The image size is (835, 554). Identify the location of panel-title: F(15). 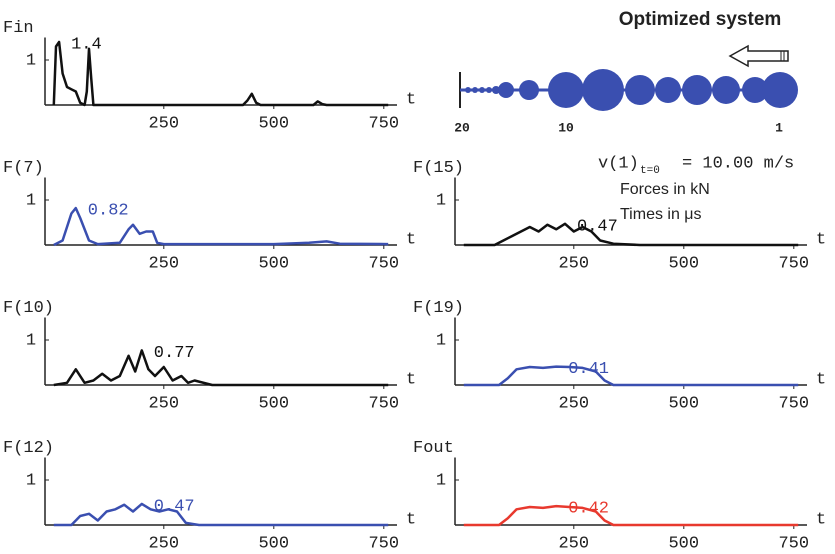
(438, 168).